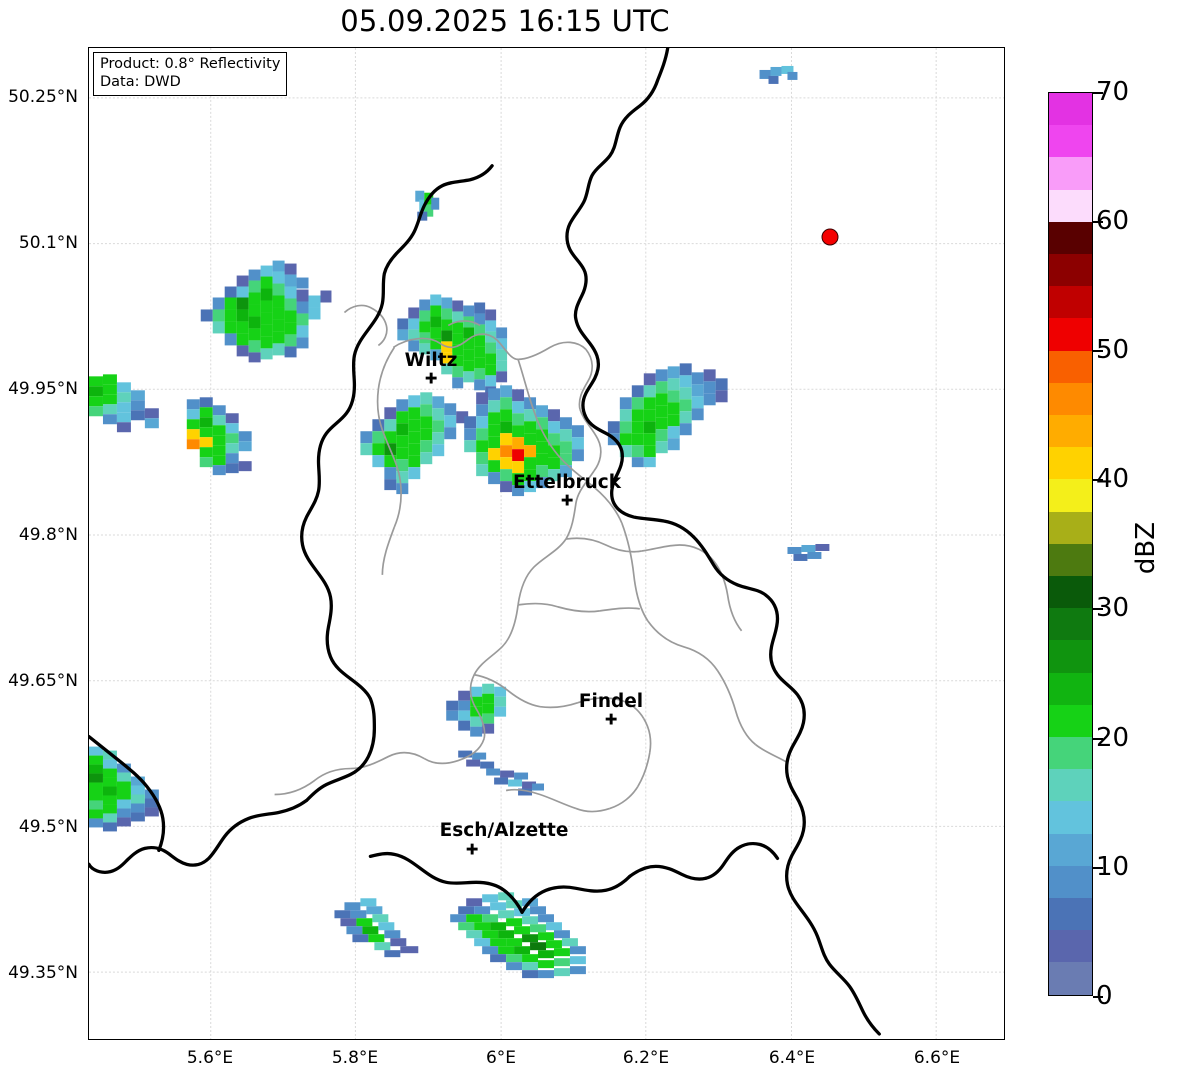 This screenshot has height=1081, width=1184. Describe the element at coordinates (501, 773) in the screenshot. I see `echo-cell-south-central` at that location.